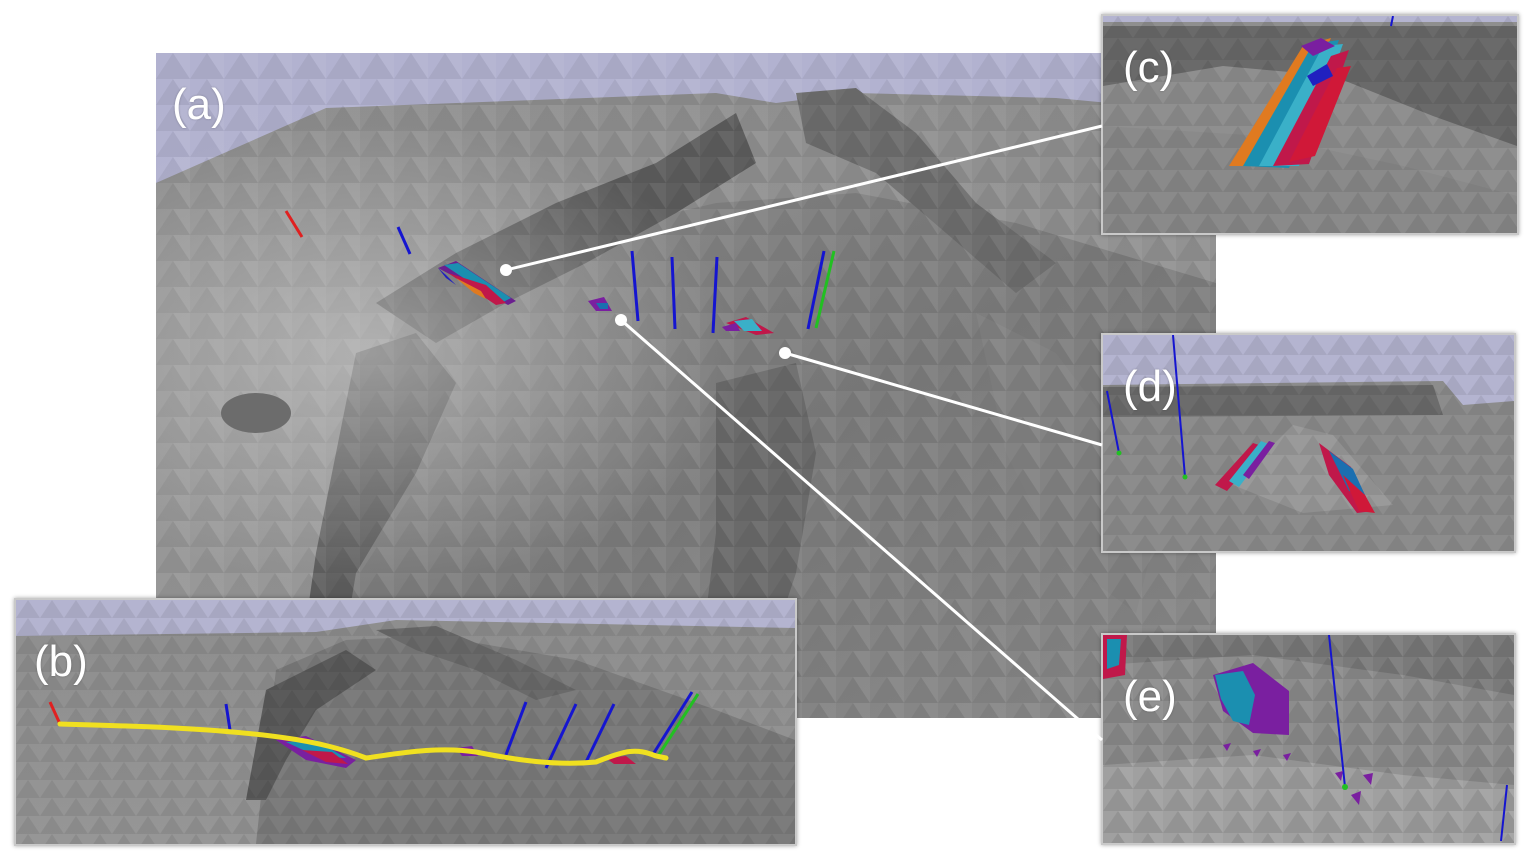  Describe the element at coordinates (1150, 696) in the screenshot. I see `panel-label-e: (e)` at that location.